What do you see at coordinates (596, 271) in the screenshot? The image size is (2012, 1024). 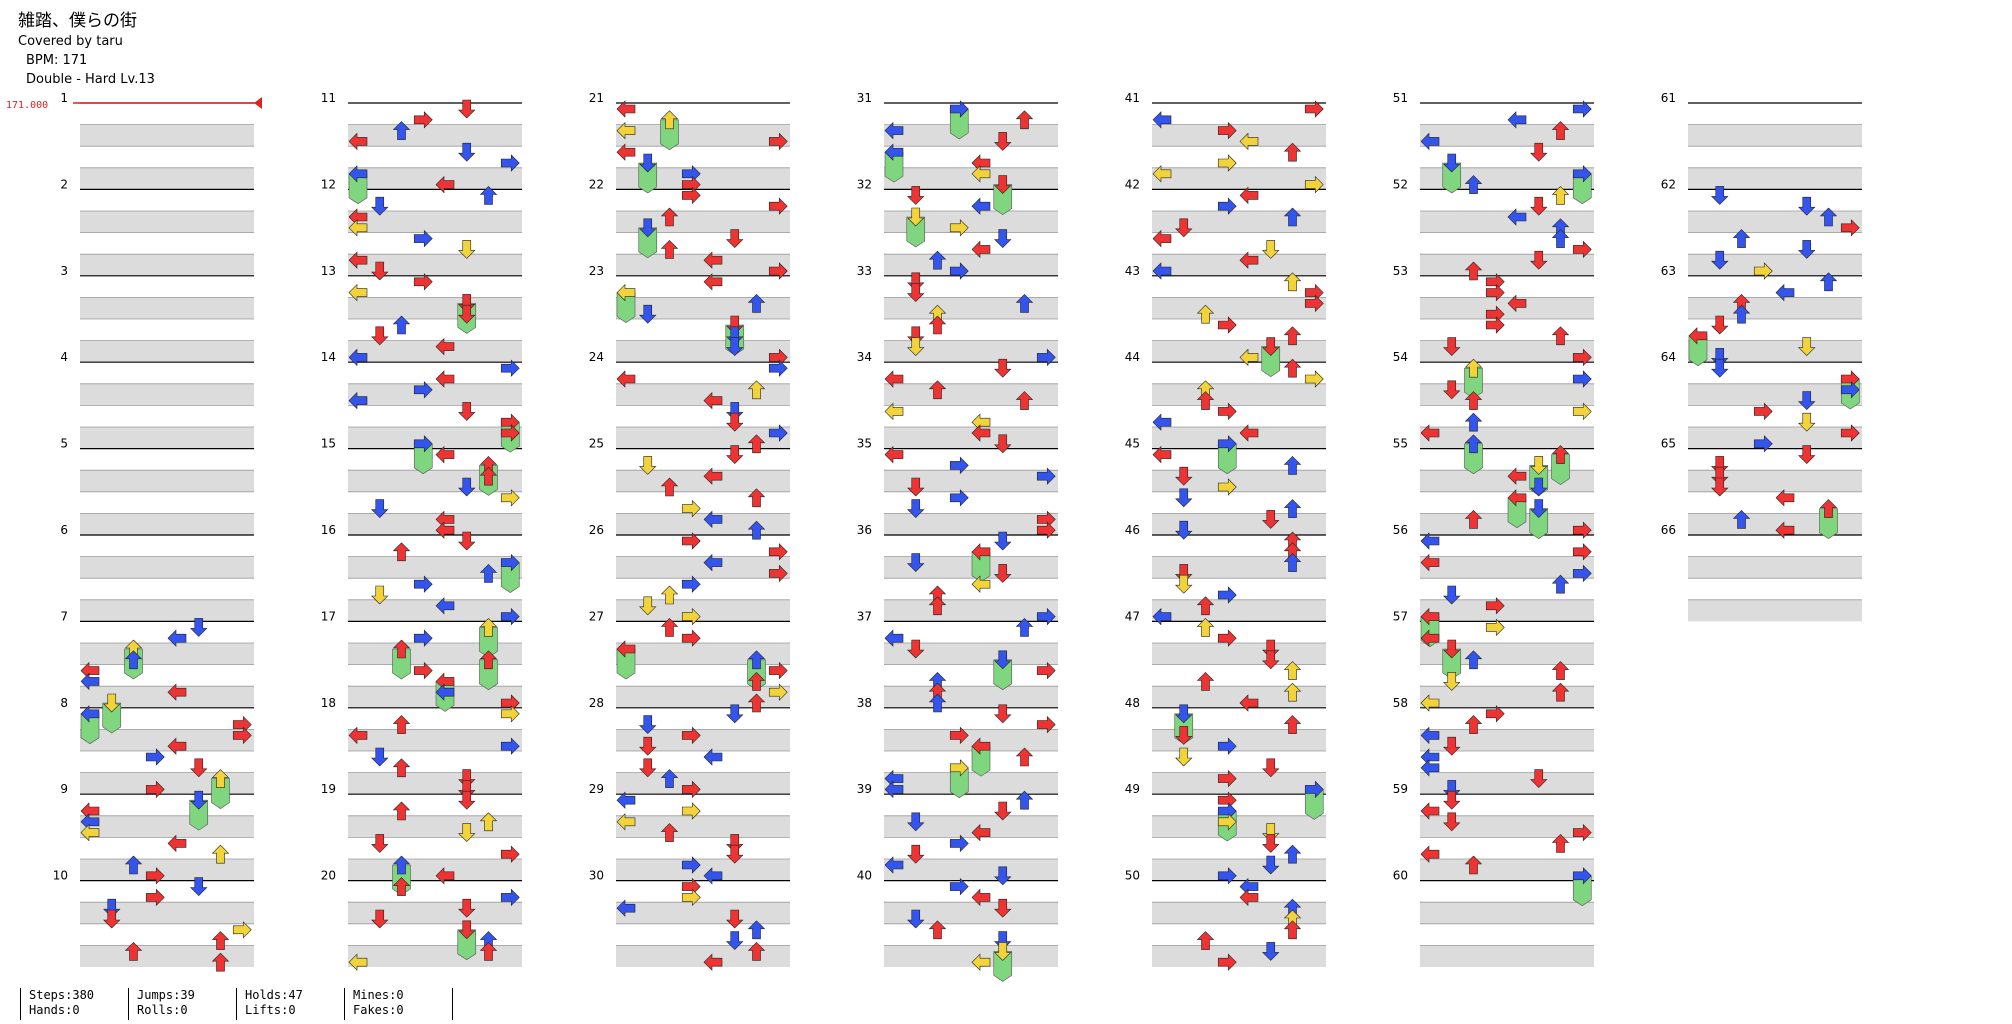 I see `measure-number: 23` at bounding box center [596, 271].